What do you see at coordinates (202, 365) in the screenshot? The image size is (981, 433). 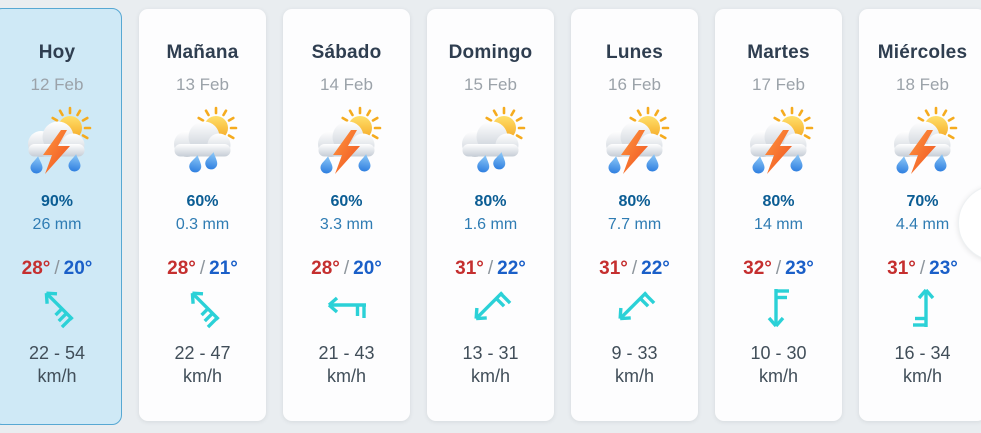 I see `wind-speed: 22 - 47 km/h` at bounding box center [202, 365].